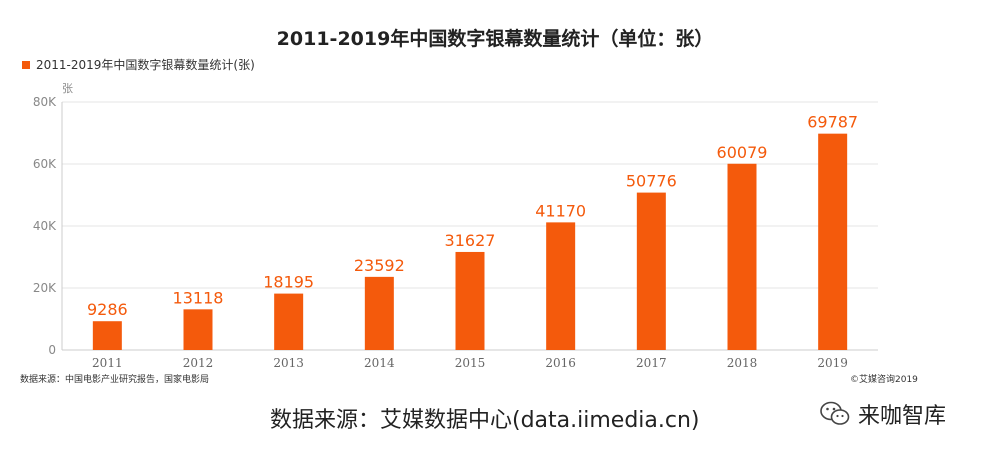 The height and width of the screenshot is (455, 990). I want to click on x-tick-label: 2019, so click(832, 363).